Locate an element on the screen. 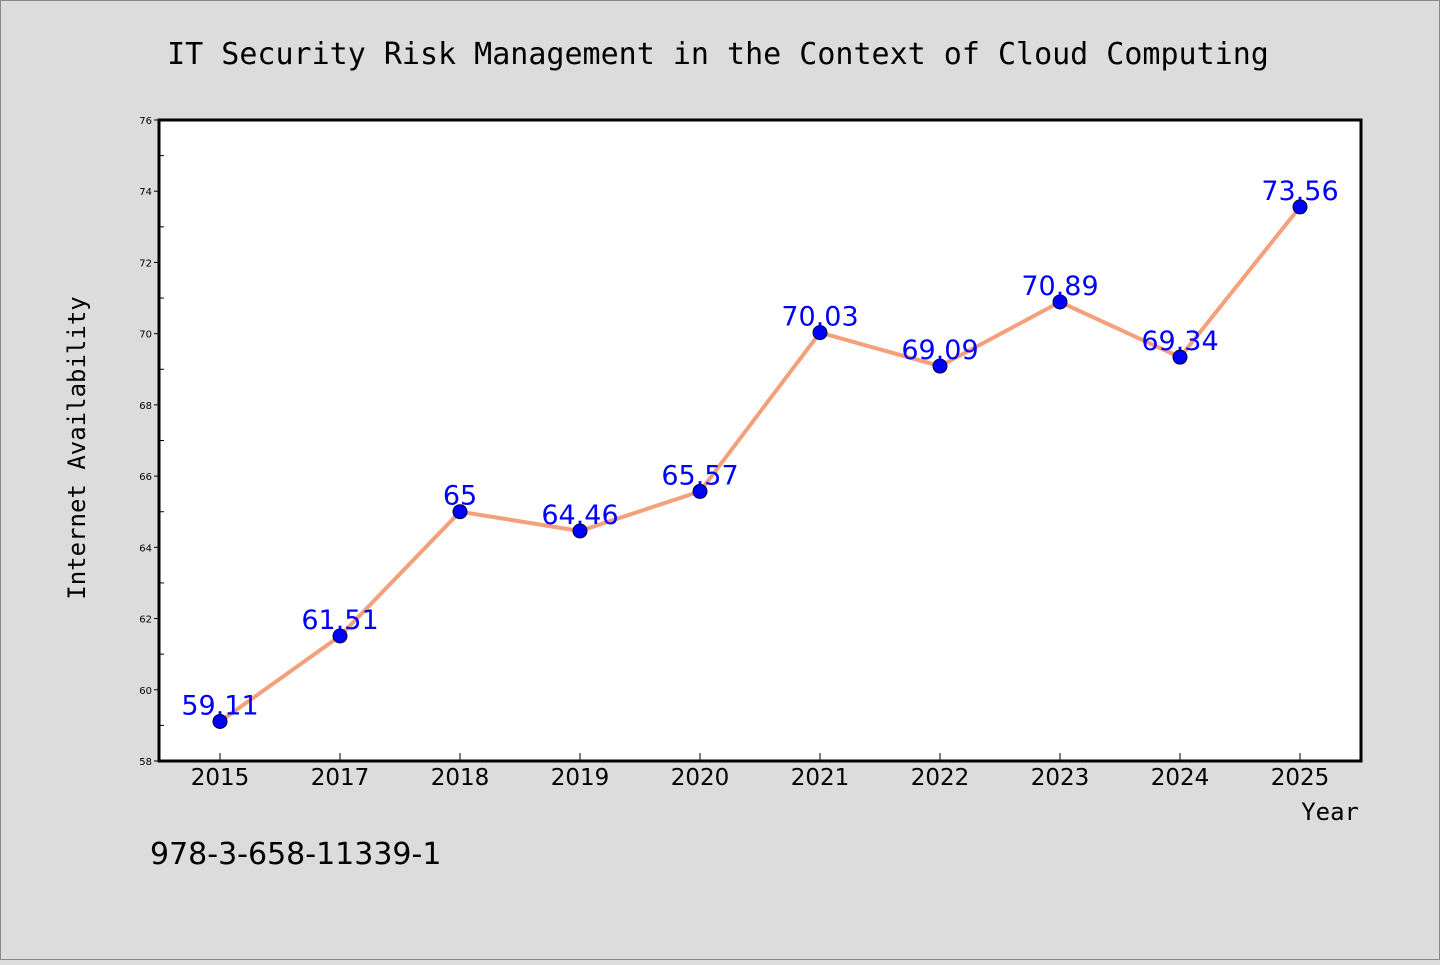  x-tick-label: 2020 is located at coordinates (700, 778).